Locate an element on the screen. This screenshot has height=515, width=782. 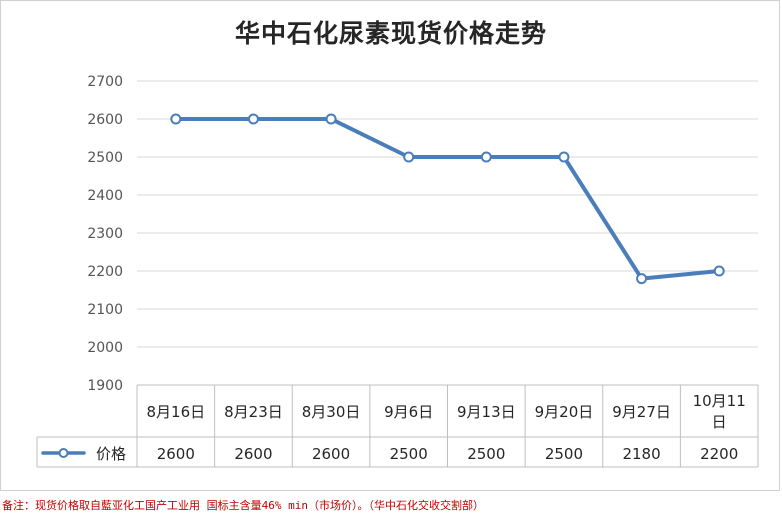
y-tick-label: 2500 is located at coordinates (105, 158).